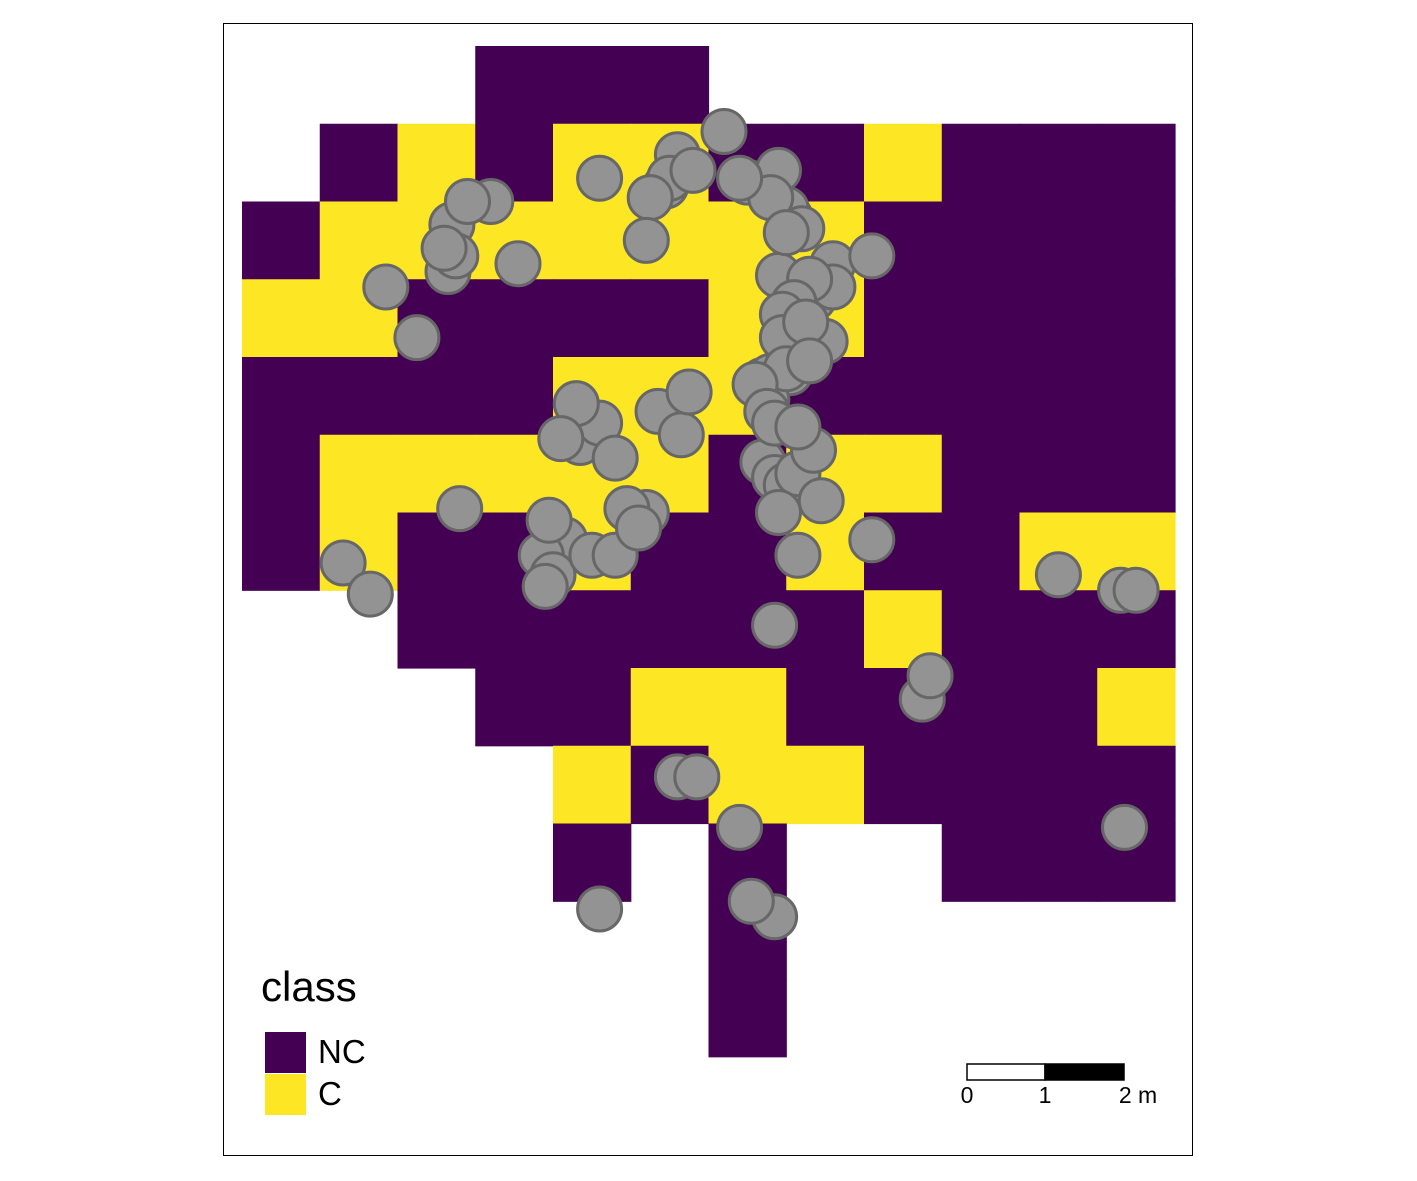  Describe the element at coordinates (1045, 1095) in the screenshot. I see `scale-label-1: 1` at that location.